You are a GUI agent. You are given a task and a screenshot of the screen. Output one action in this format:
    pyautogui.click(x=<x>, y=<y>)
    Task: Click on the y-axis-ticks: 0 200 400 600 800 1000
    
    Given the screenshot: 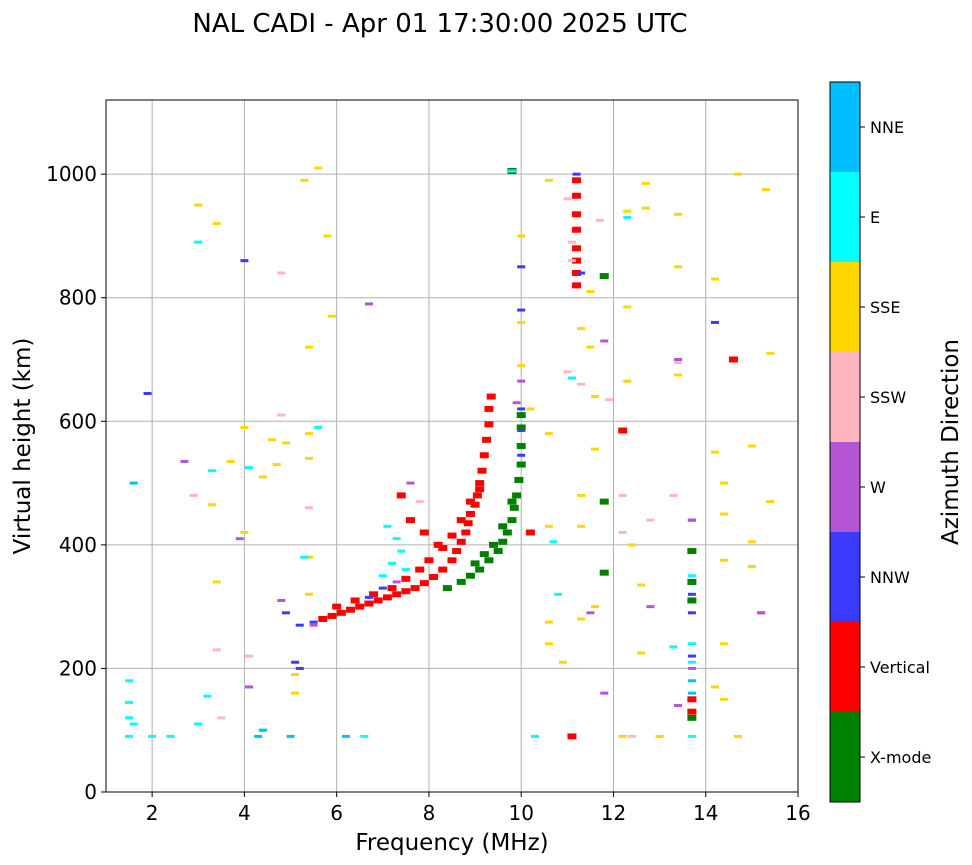 What is the action you would take?
    pyautogui.click(x=76, y=483)
    